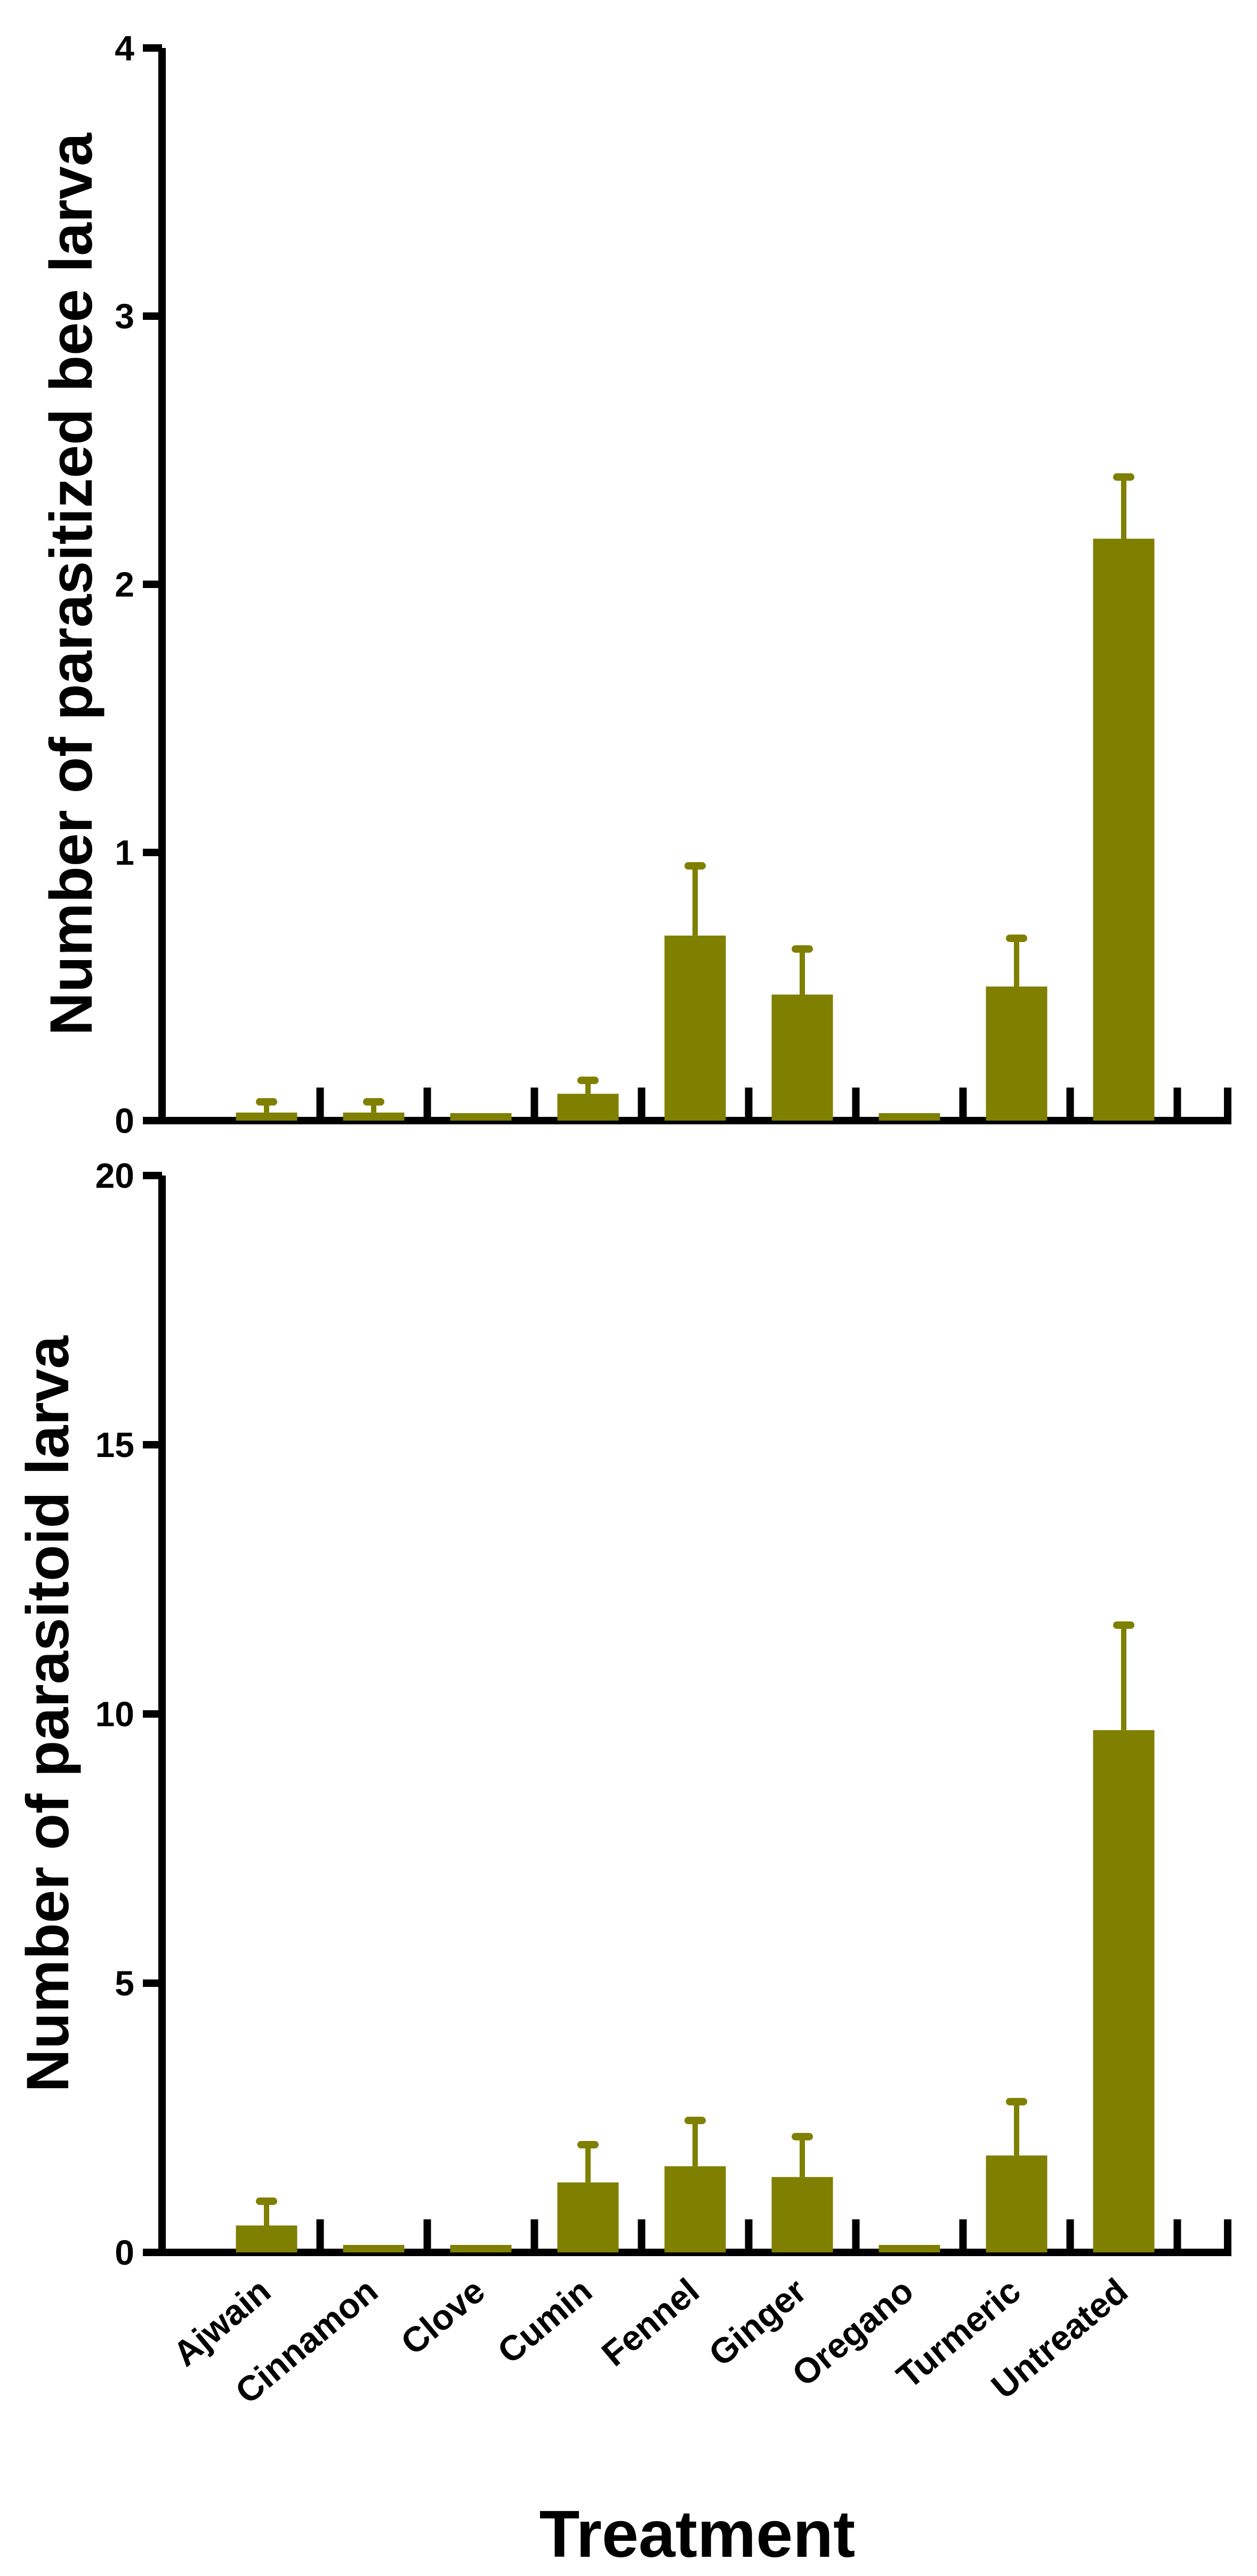  I want to click on y-tick-label: 5, so click(125, 1983).